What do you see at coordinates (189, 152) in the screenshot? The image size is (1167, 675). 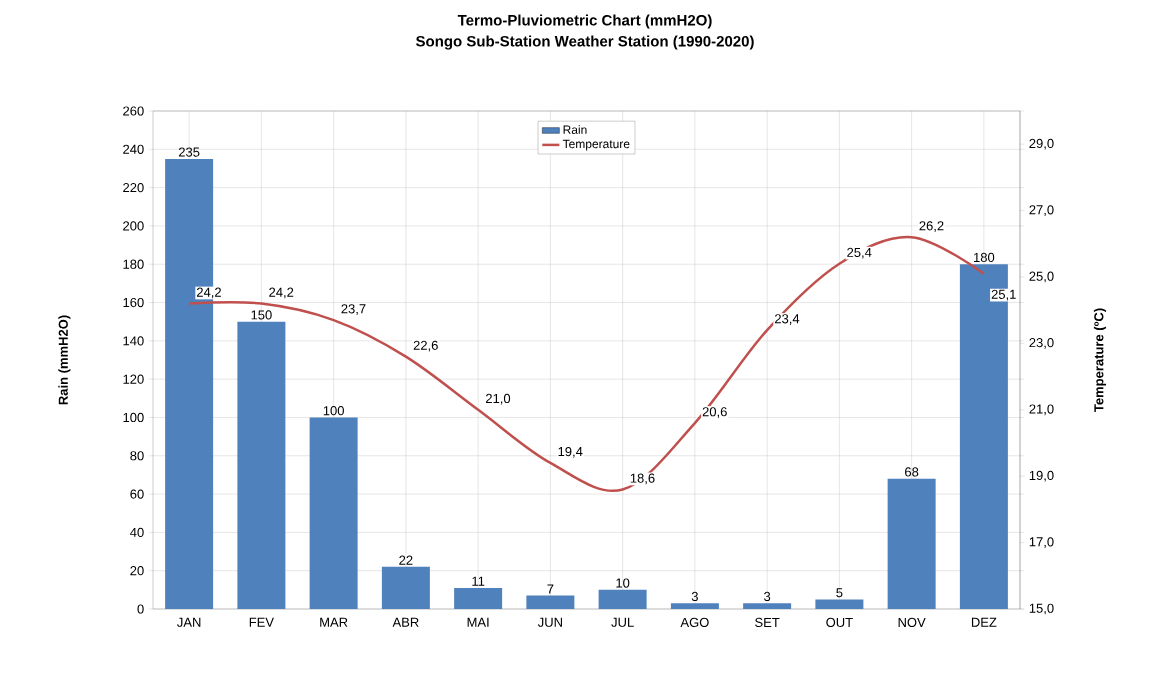 I see `data-label: 235` at bounding box center [189, 152].